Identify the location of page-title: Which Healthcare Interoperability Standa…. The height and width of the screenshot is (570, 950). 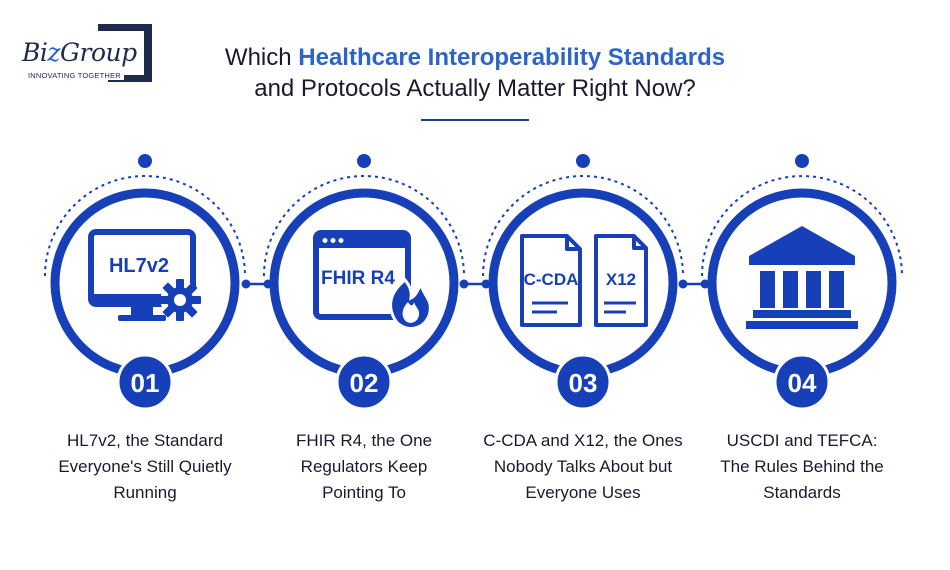
(475, 73).